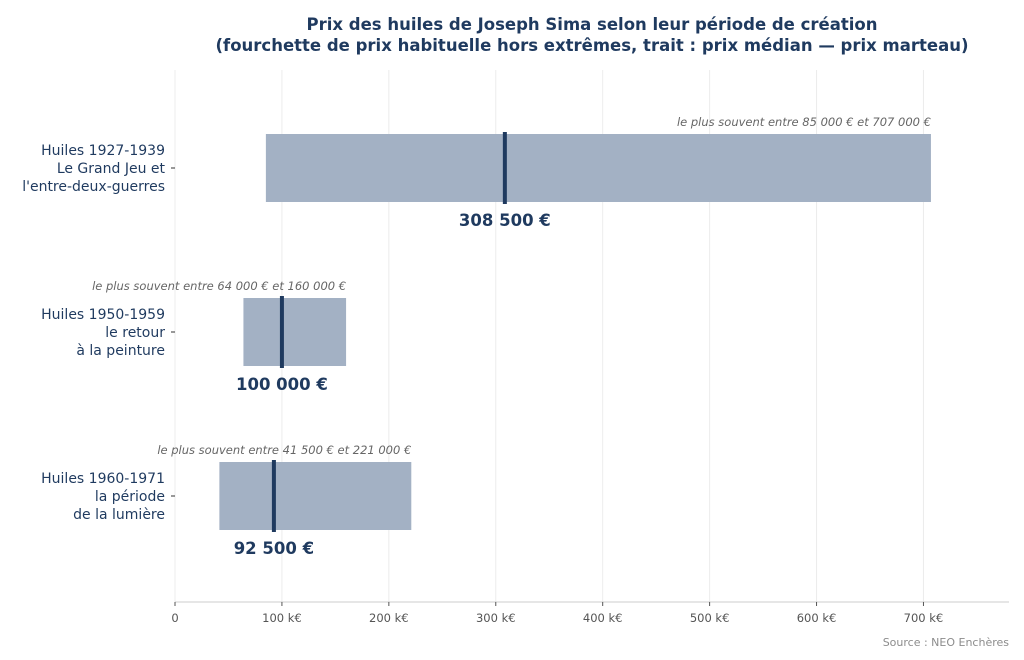 This screenshot has height=660, width=1024. I want to click on category-label-line: Huiles 1960-1971, so click(103, 479).